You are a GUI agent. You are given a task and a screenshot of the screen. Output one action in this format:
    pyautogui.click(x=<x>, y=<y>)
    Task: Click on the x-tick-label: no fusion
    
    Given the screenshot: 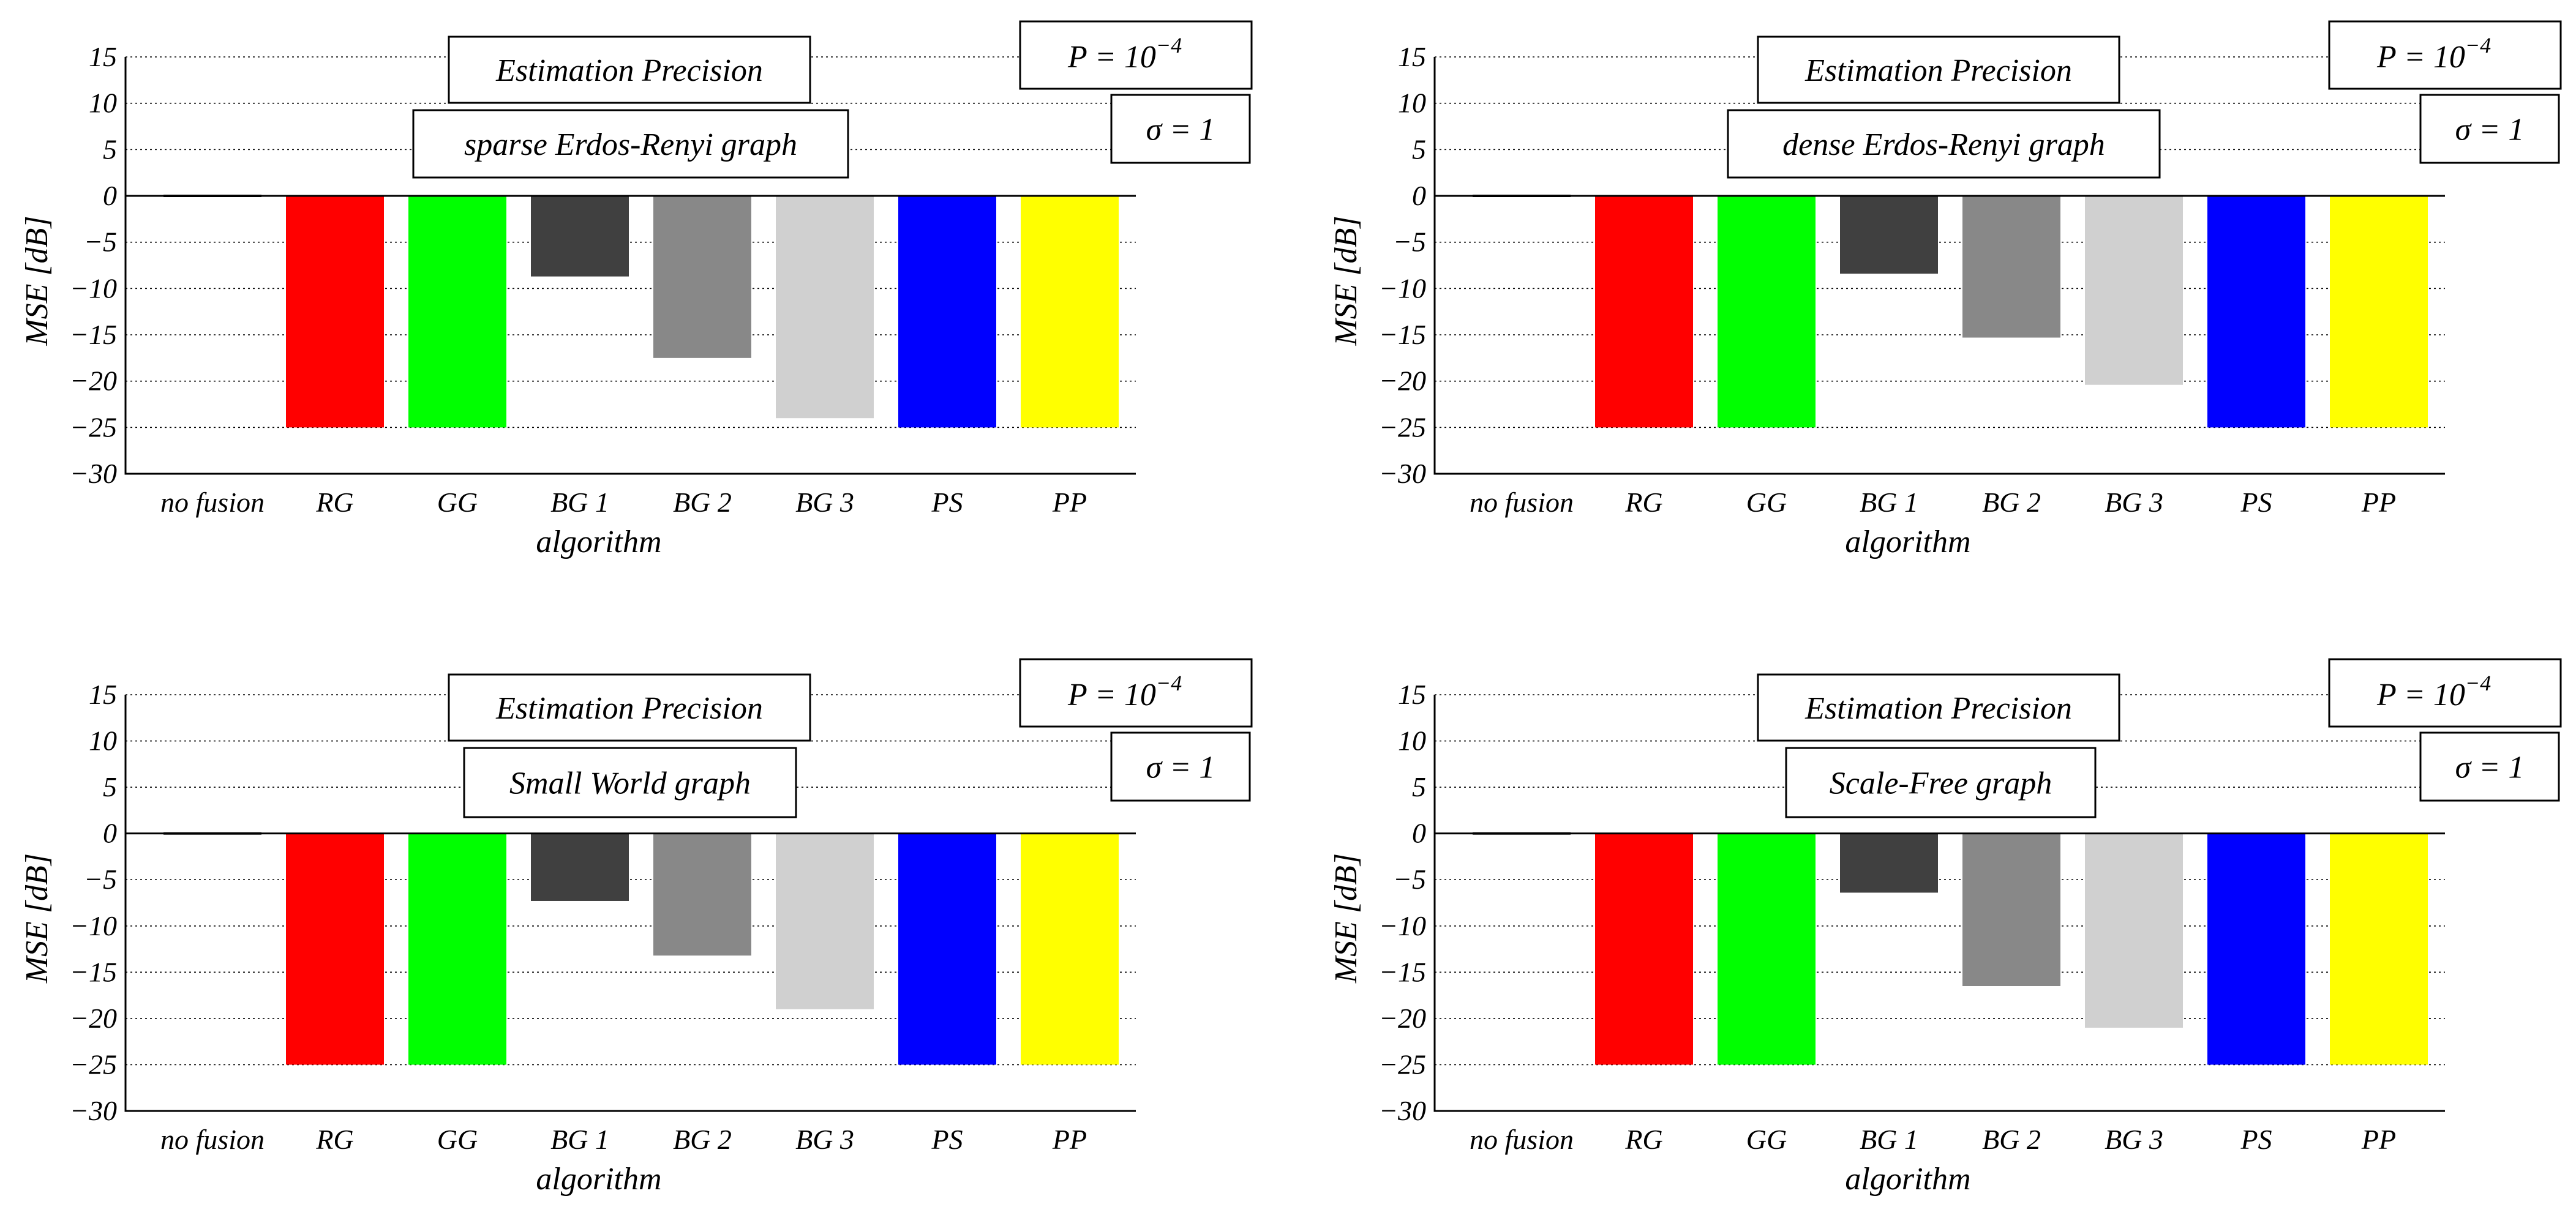 What is the action you would take?
    pyautogui.click(x=212, y=502)
    